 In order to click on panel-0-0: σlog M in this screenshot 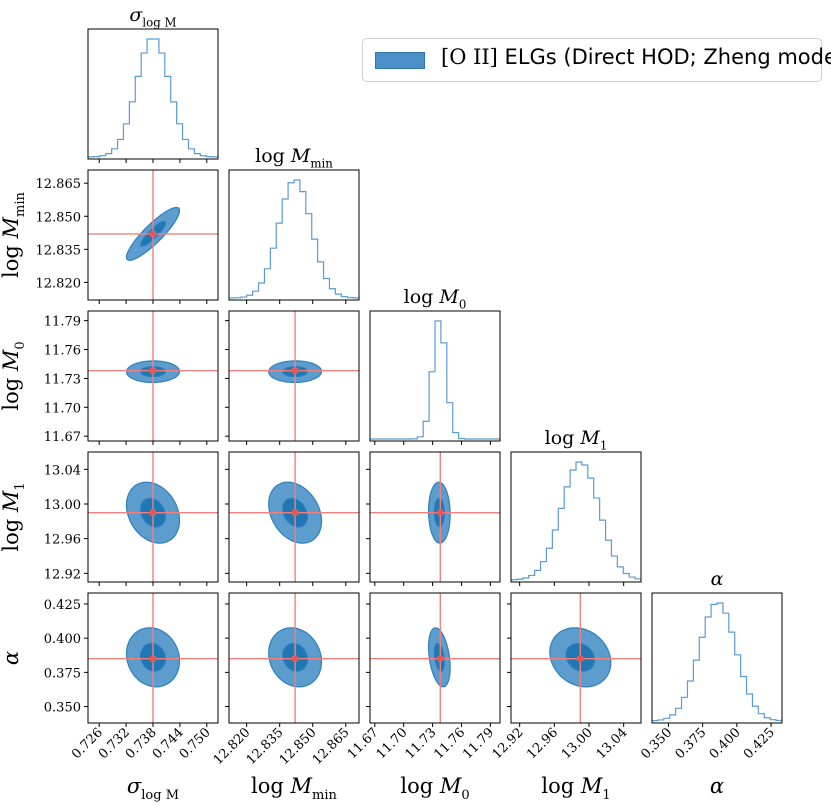, I will do `click(153, 83)`.